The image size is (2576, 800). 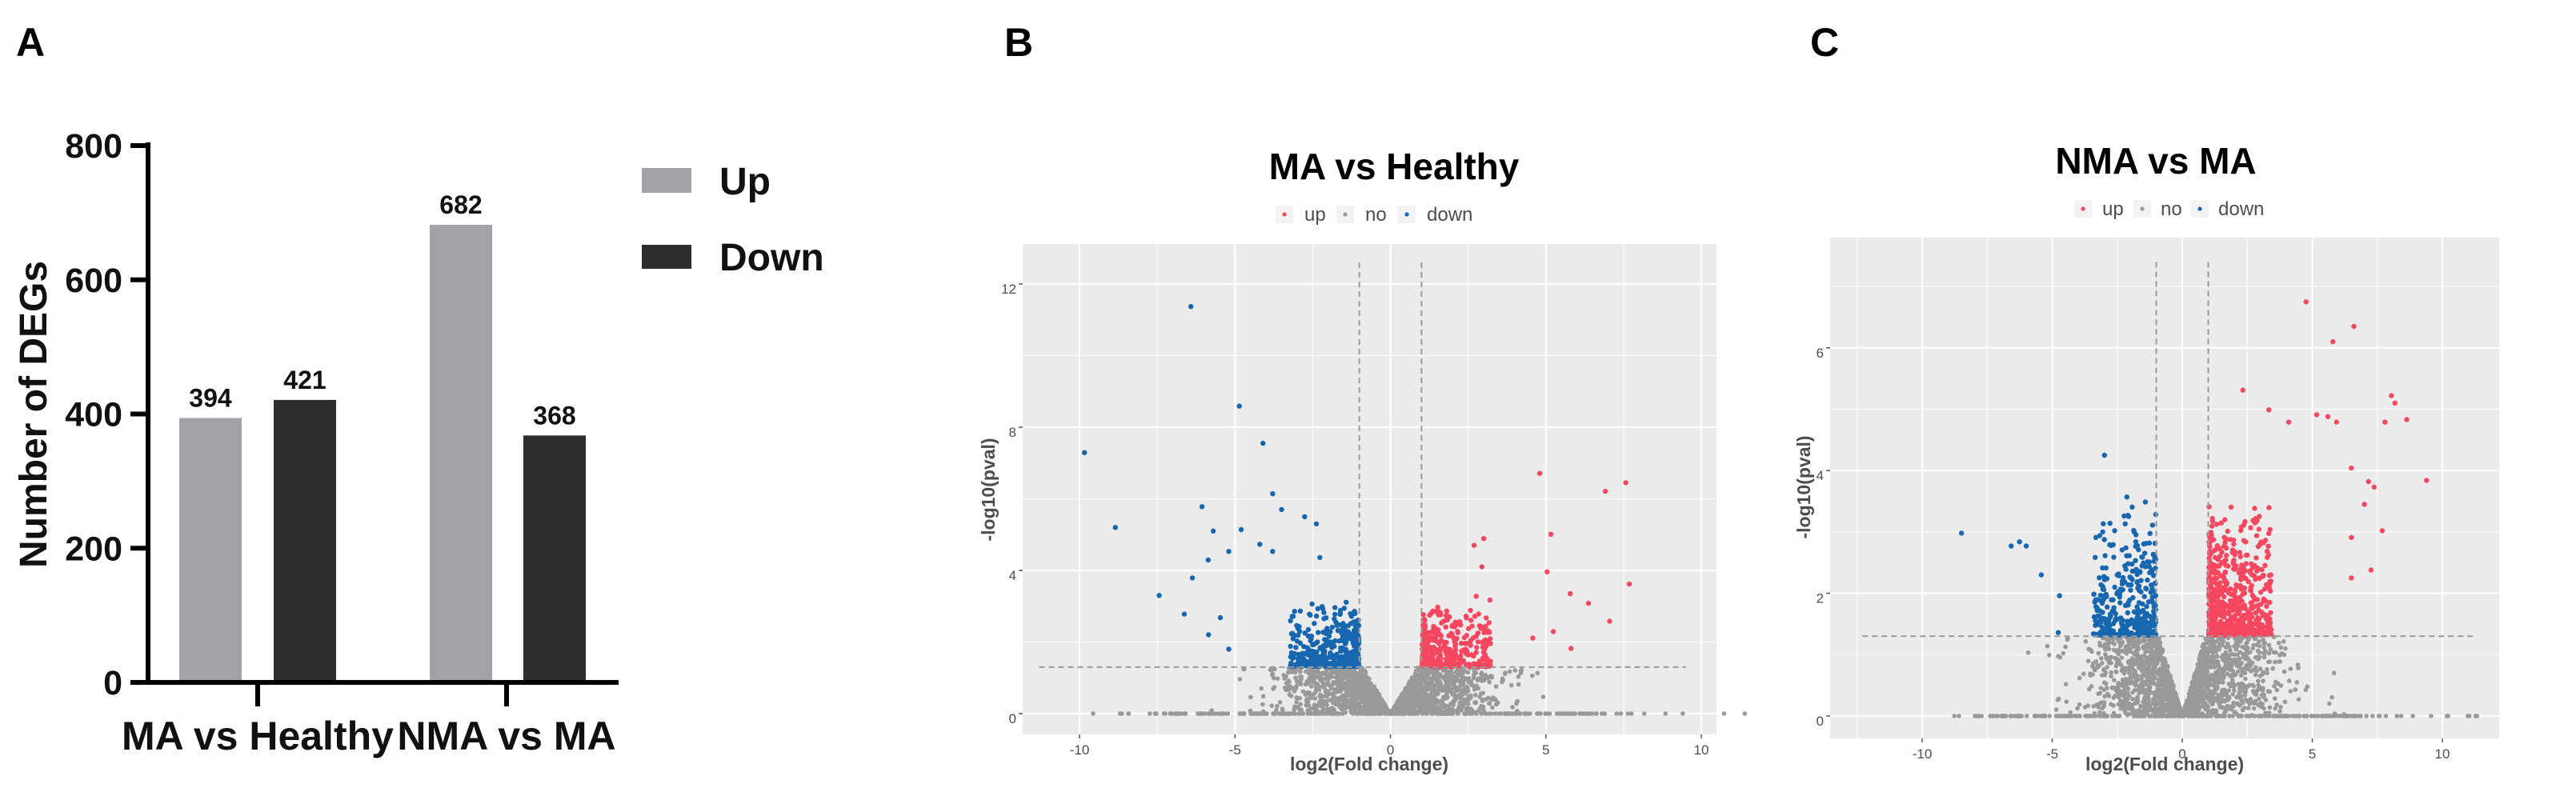 What do you see at coordinates (1820, 353) in the screenshot?
I see `y-tick-label: 6` at bounding box center [1820, 353].